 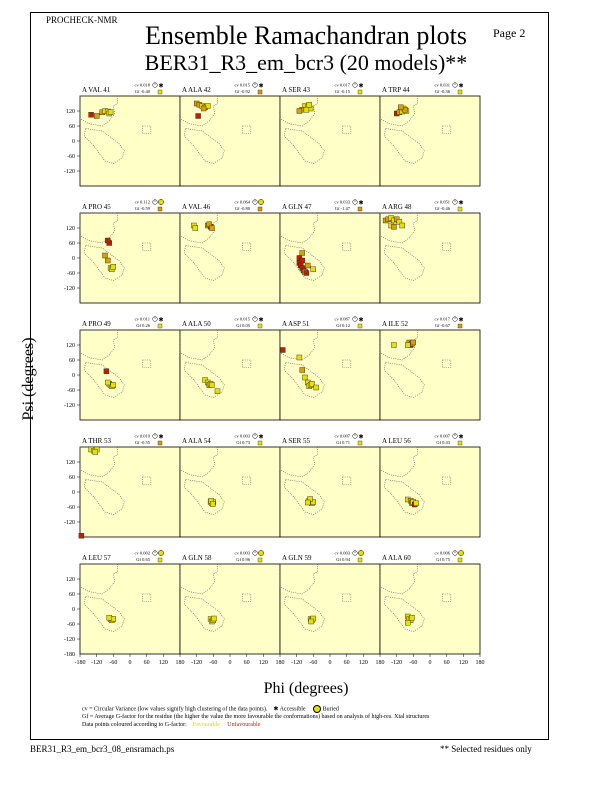 I want to click on residue-label-9: A PRO 49, so click(x=96, y=324).